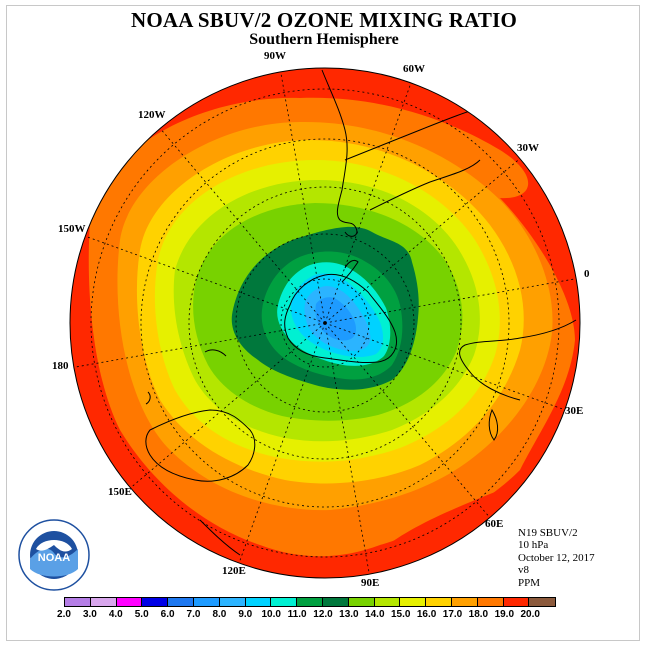  I want to click on lon-label-180: 180, so click(60, 366).